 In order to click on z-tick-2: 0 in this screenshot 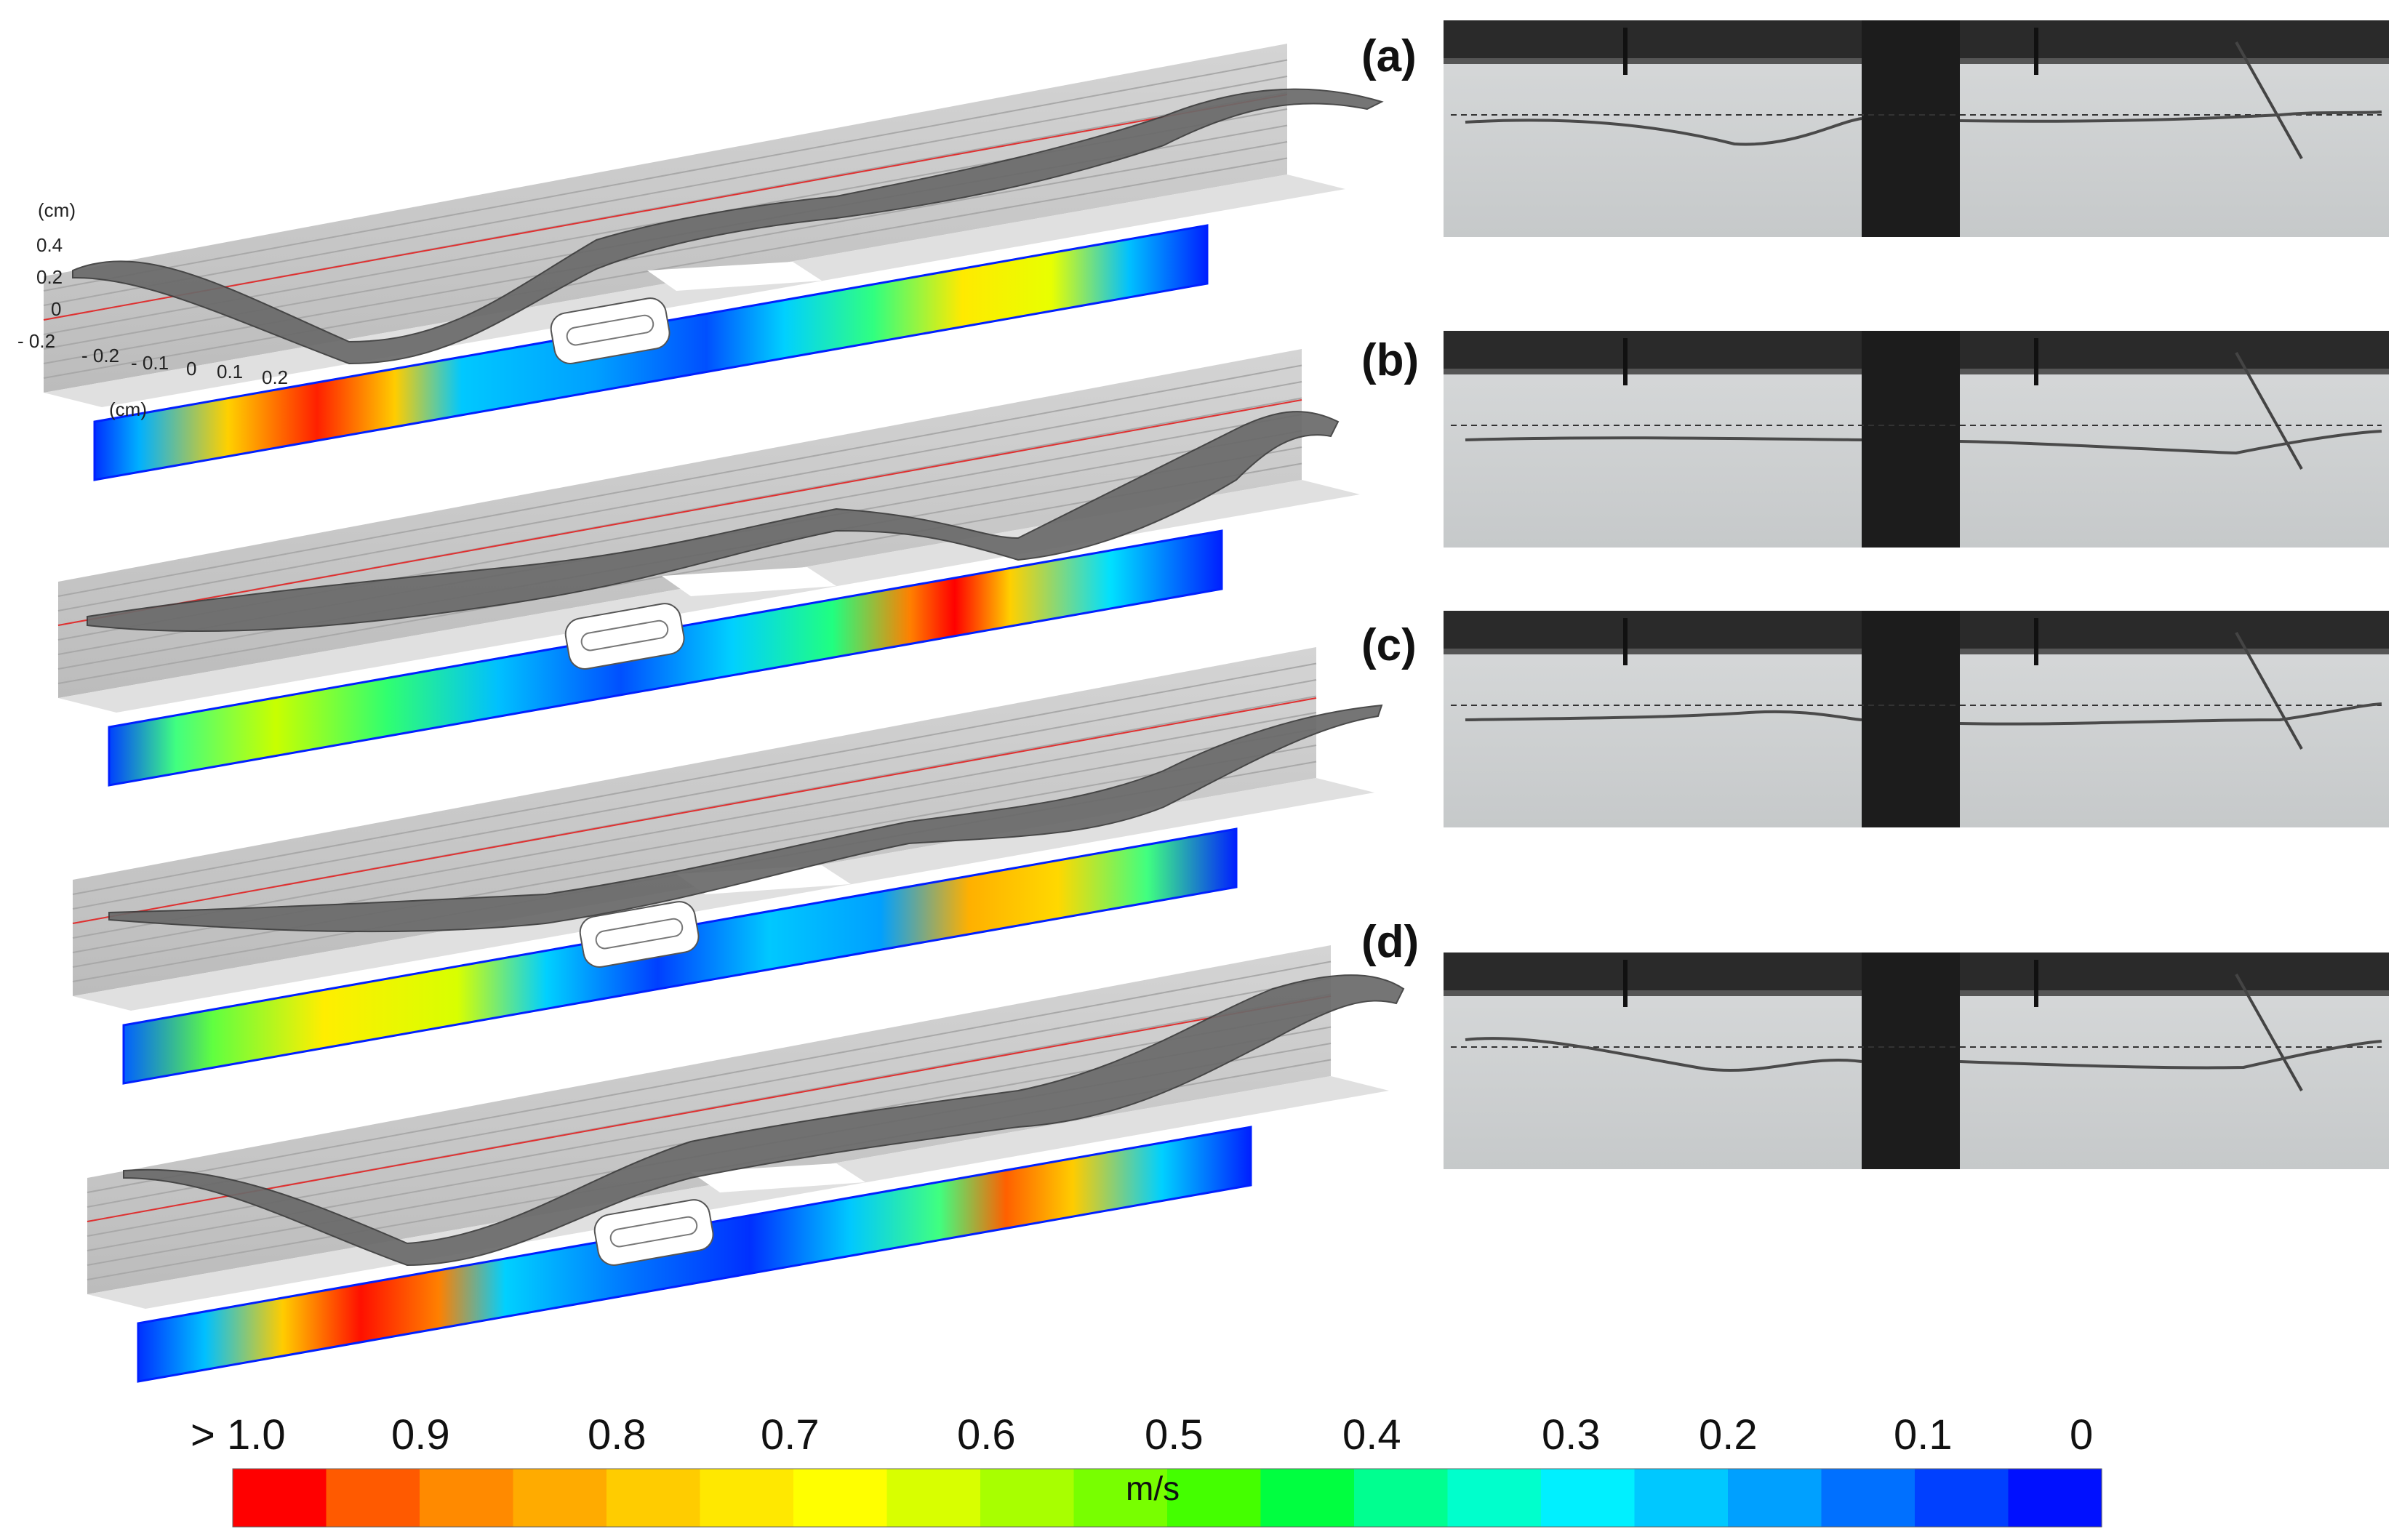, I will do `click(56, 309)`.